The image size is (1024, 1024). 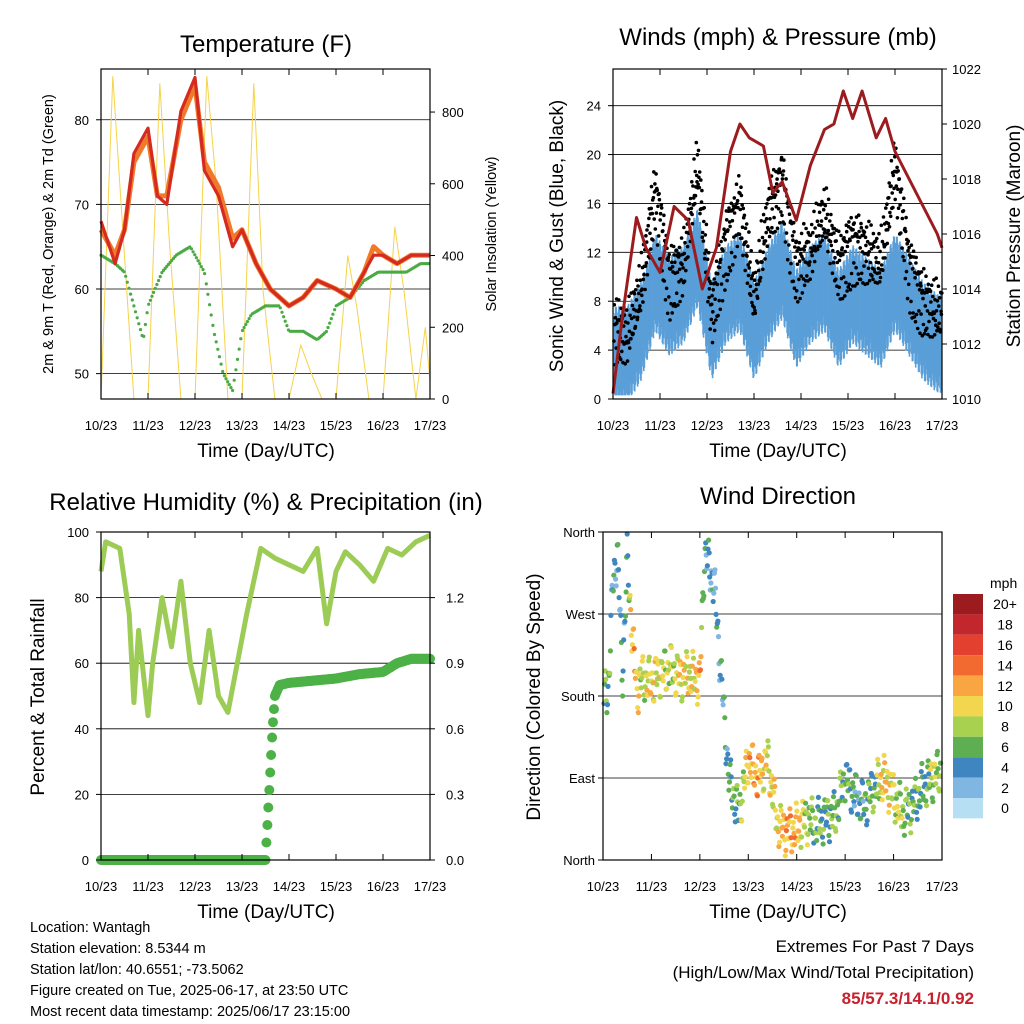 I want to click on temperature-ylabel-left: 2m & 9m T (Red, Orange) & 2m Td (Green), so click(x=49, y=234).